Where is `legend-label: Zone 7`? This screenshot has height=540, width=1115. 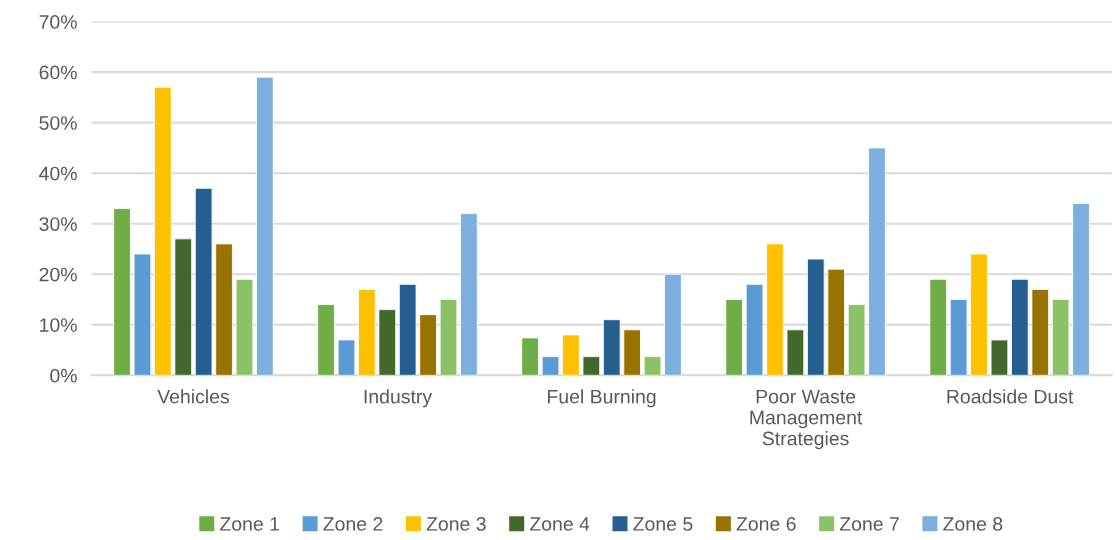
legend-label: Zone 7 is located at coordinates (869, 524).